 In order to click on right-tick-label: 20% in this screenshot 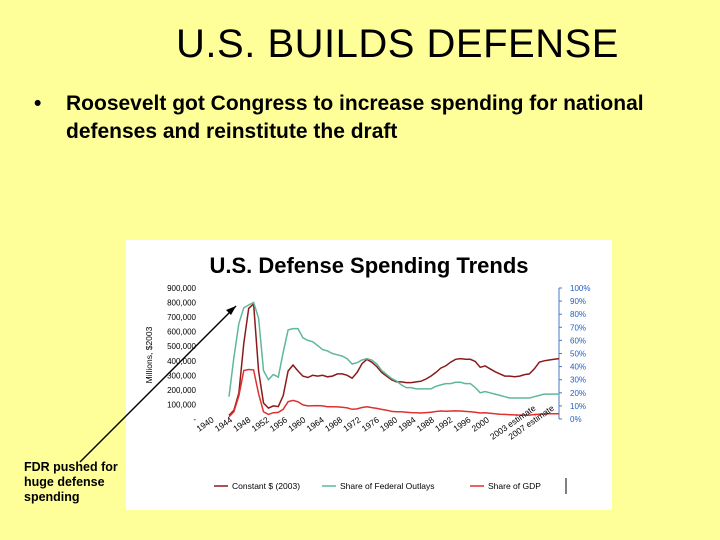, I will do `click(578, 393)`.